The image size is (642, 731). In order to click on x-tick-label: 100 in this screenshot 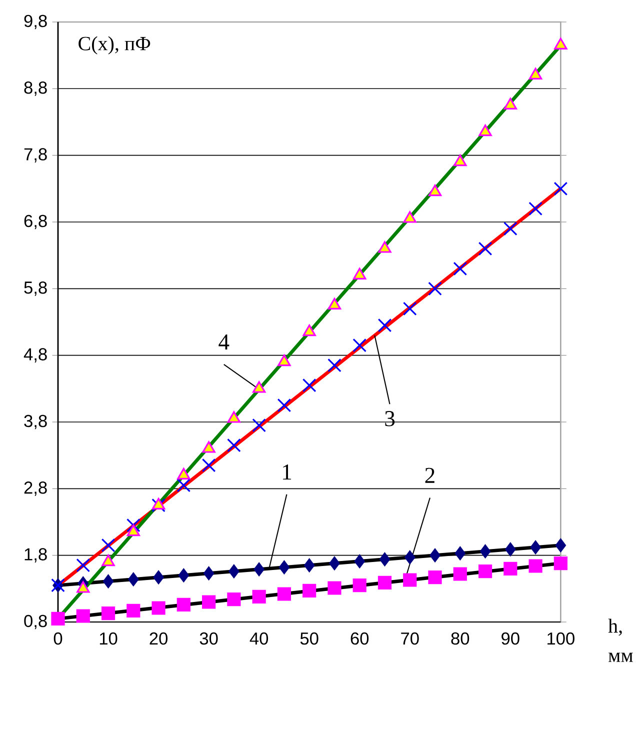, I will do `click(561, 638)`.